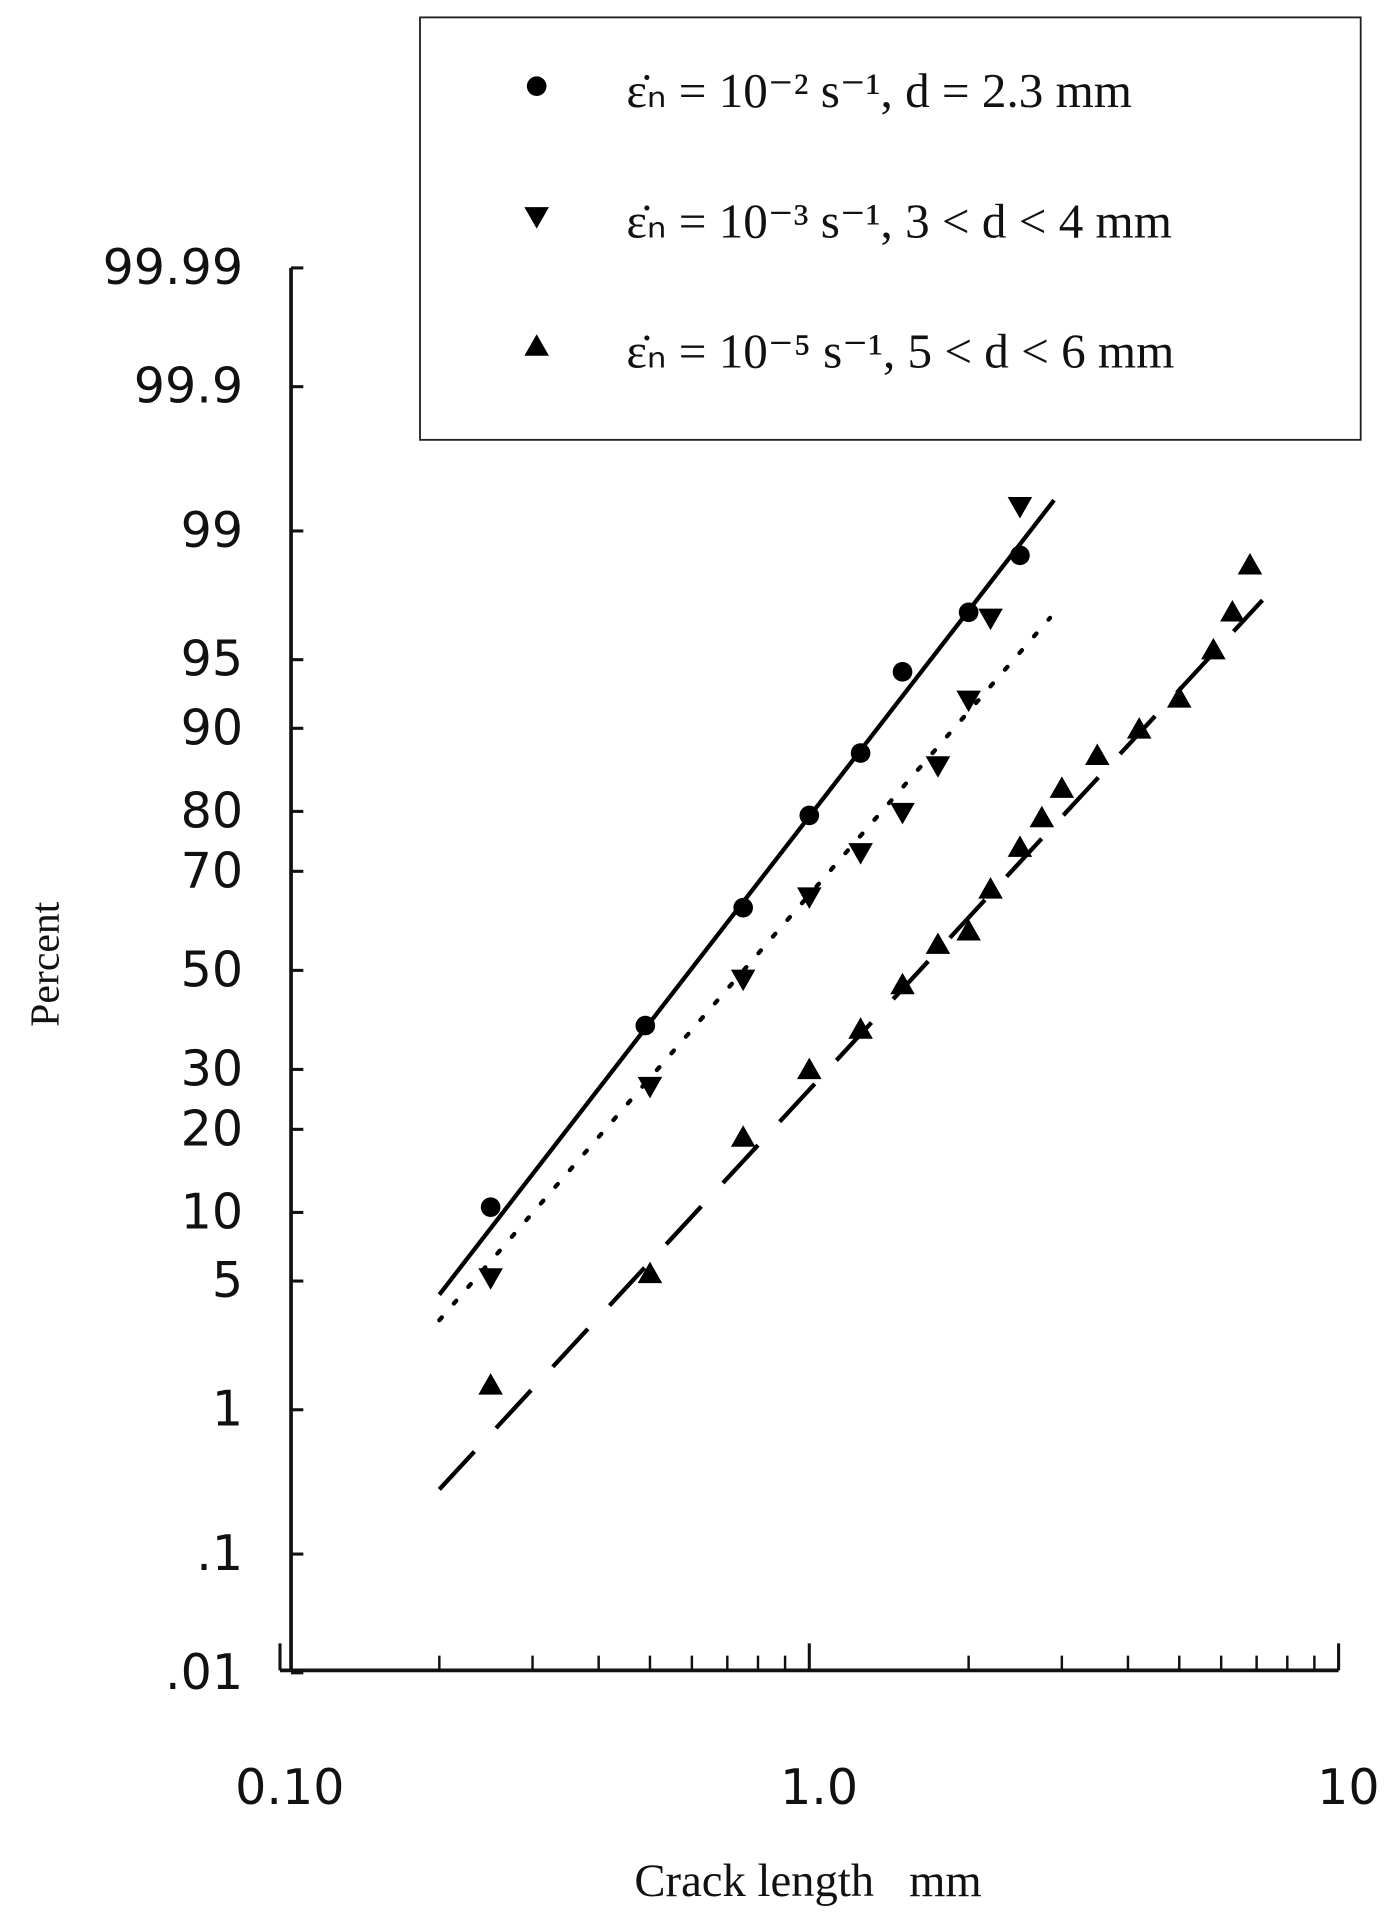 Image resolution: width=1400 pixels, height=1926 pixels. I want to click on y-tick-label: .1, so click(219, 1553).